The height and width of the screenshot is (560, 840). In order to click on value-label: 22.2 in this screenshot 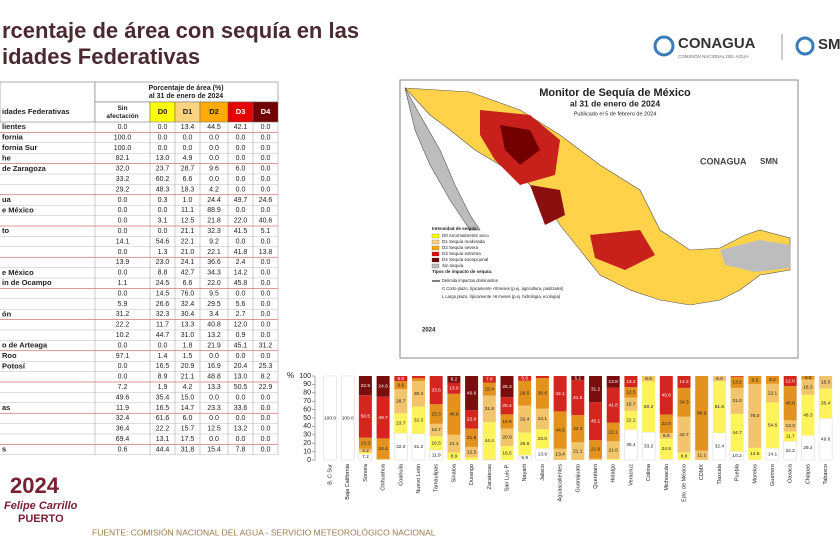, I will do `click(791, 451)`.